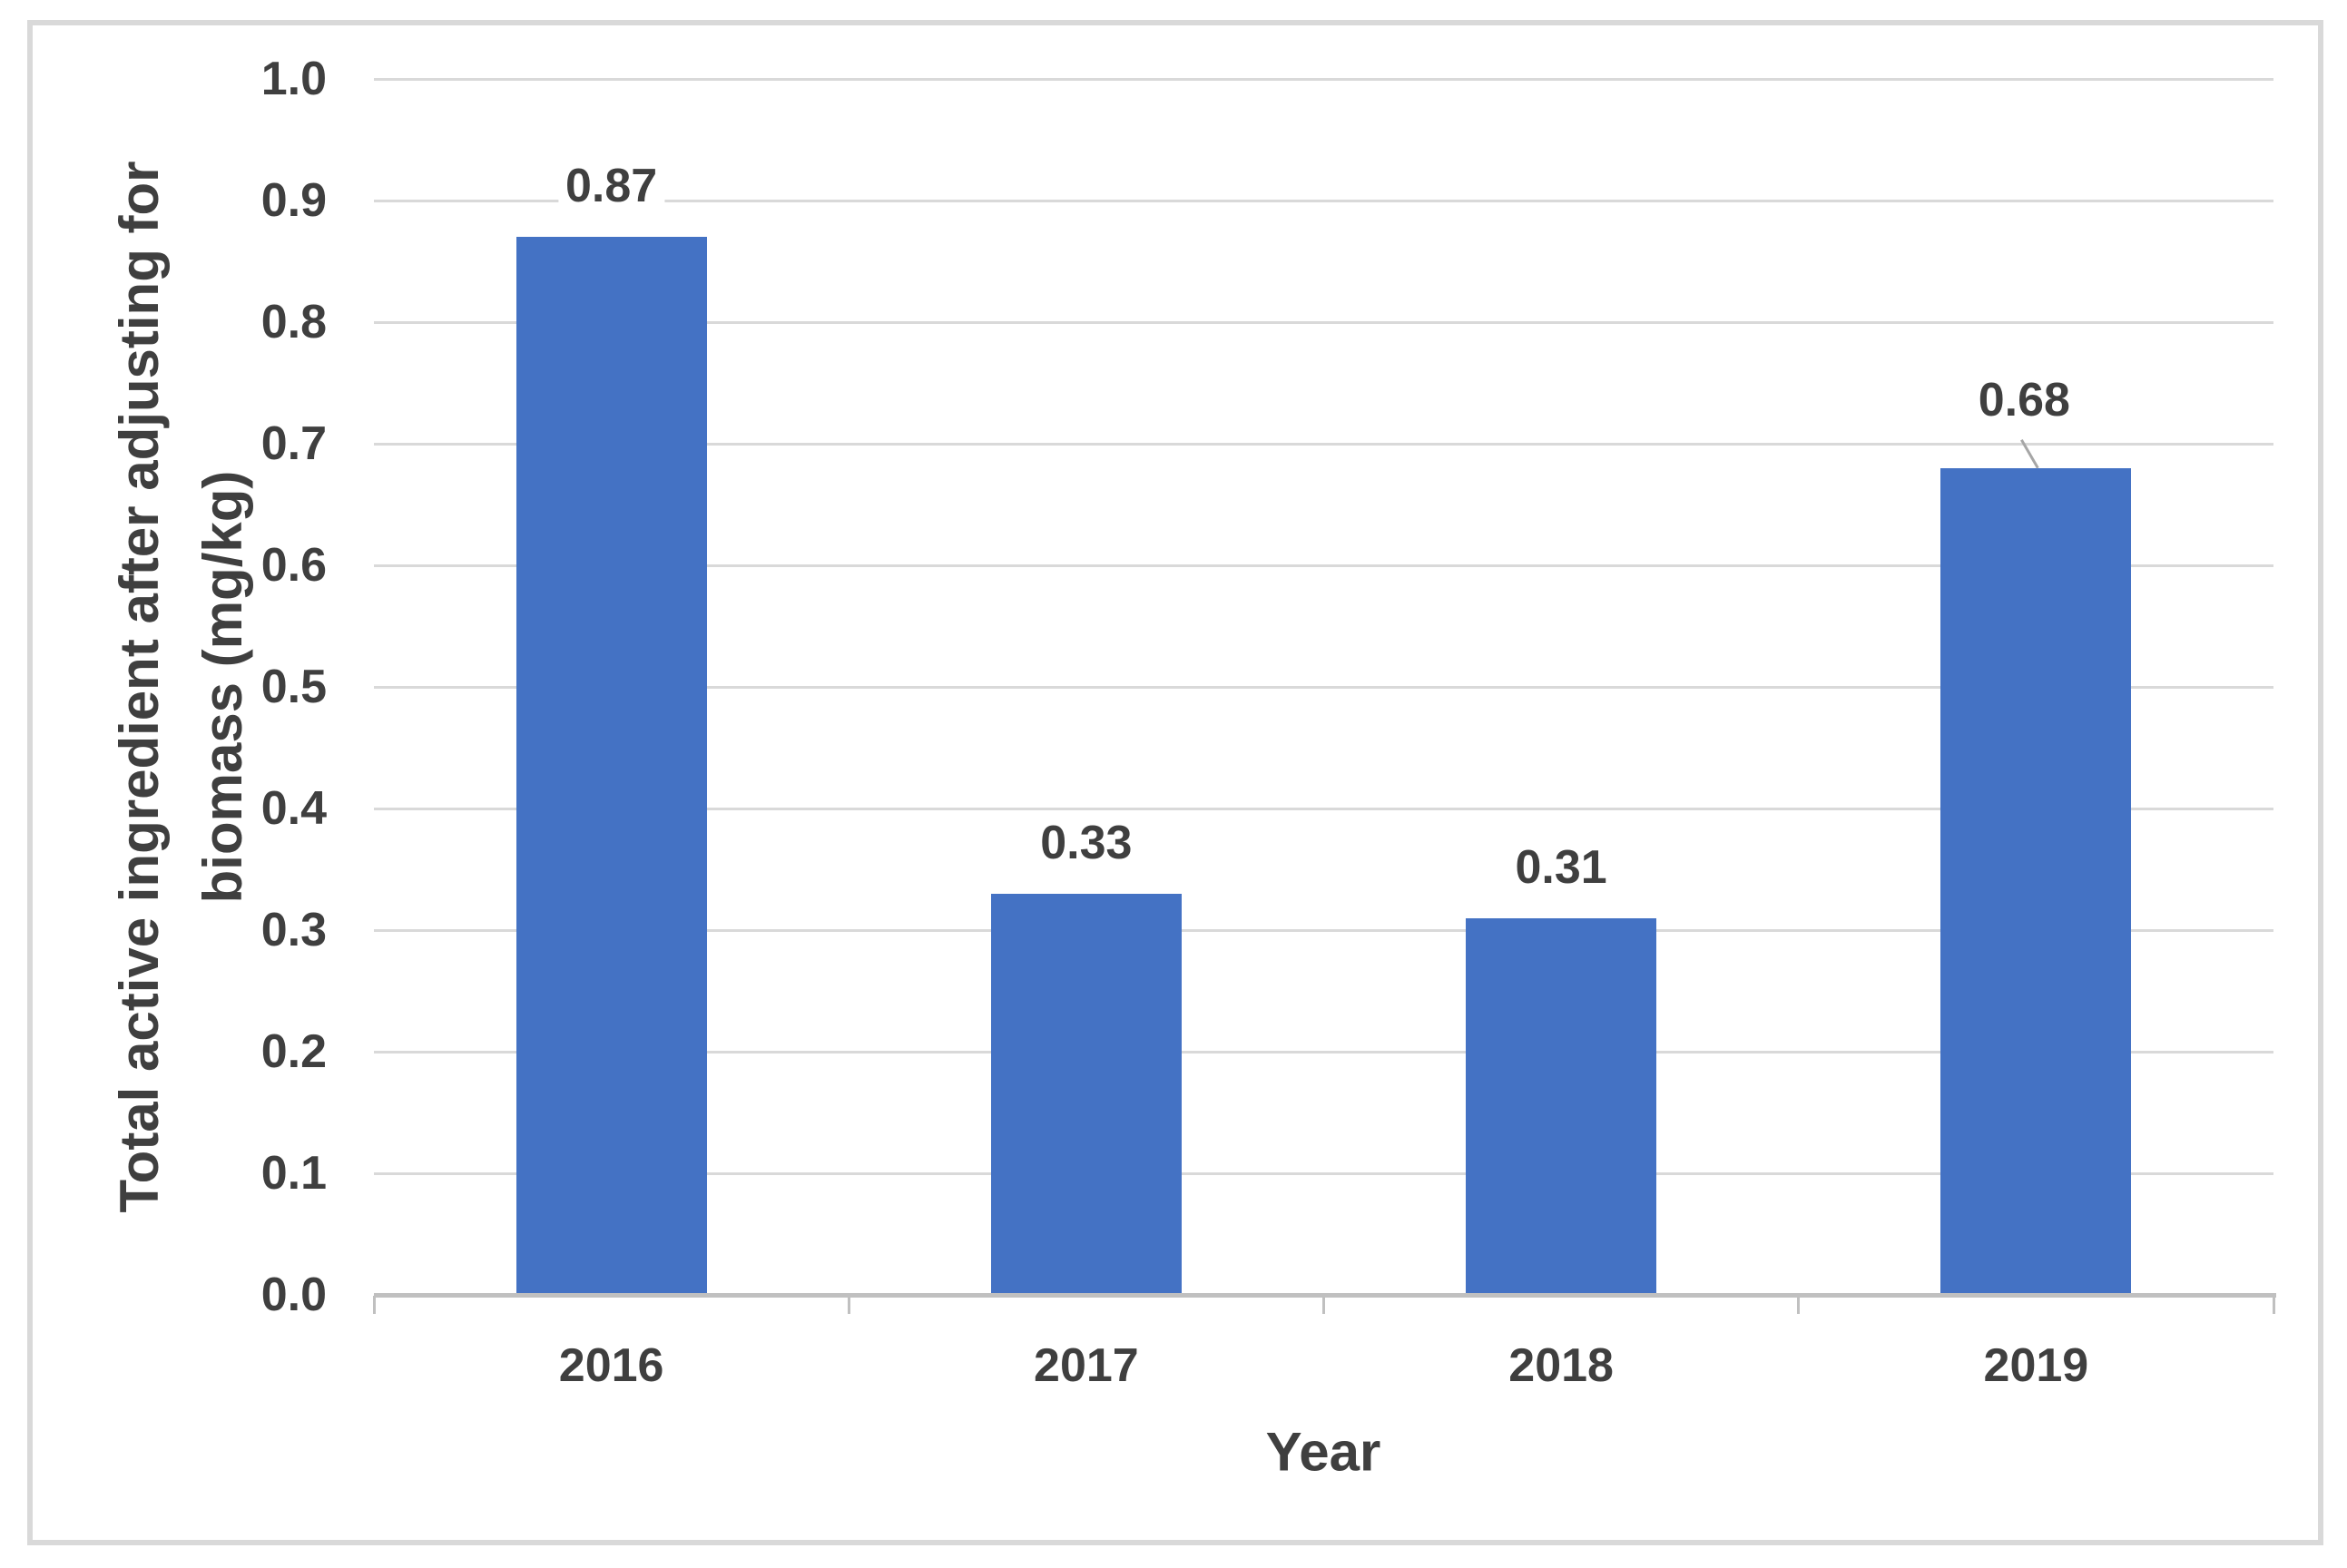 The width and height of the screenshot is (2347, 1568). What do you see at coordinates (293, 1051) in the screenshot?
I see `y-tick-label-0.2: 0.2` at bounding box center [293, 1051].